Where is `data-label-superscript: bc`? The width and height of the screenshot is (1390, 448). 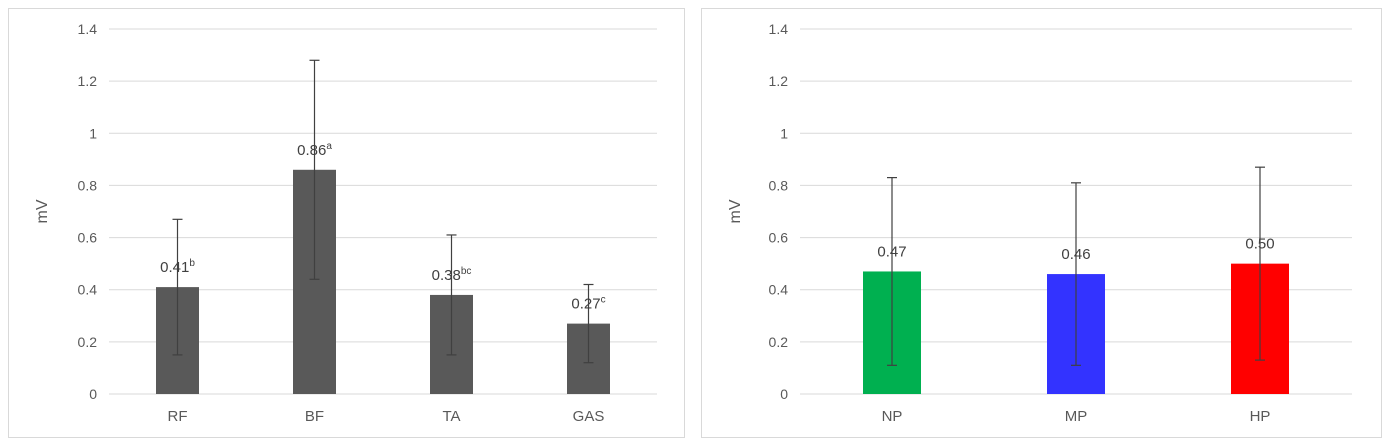 data-label-superscript: bc is located at coordinates (466, 271).